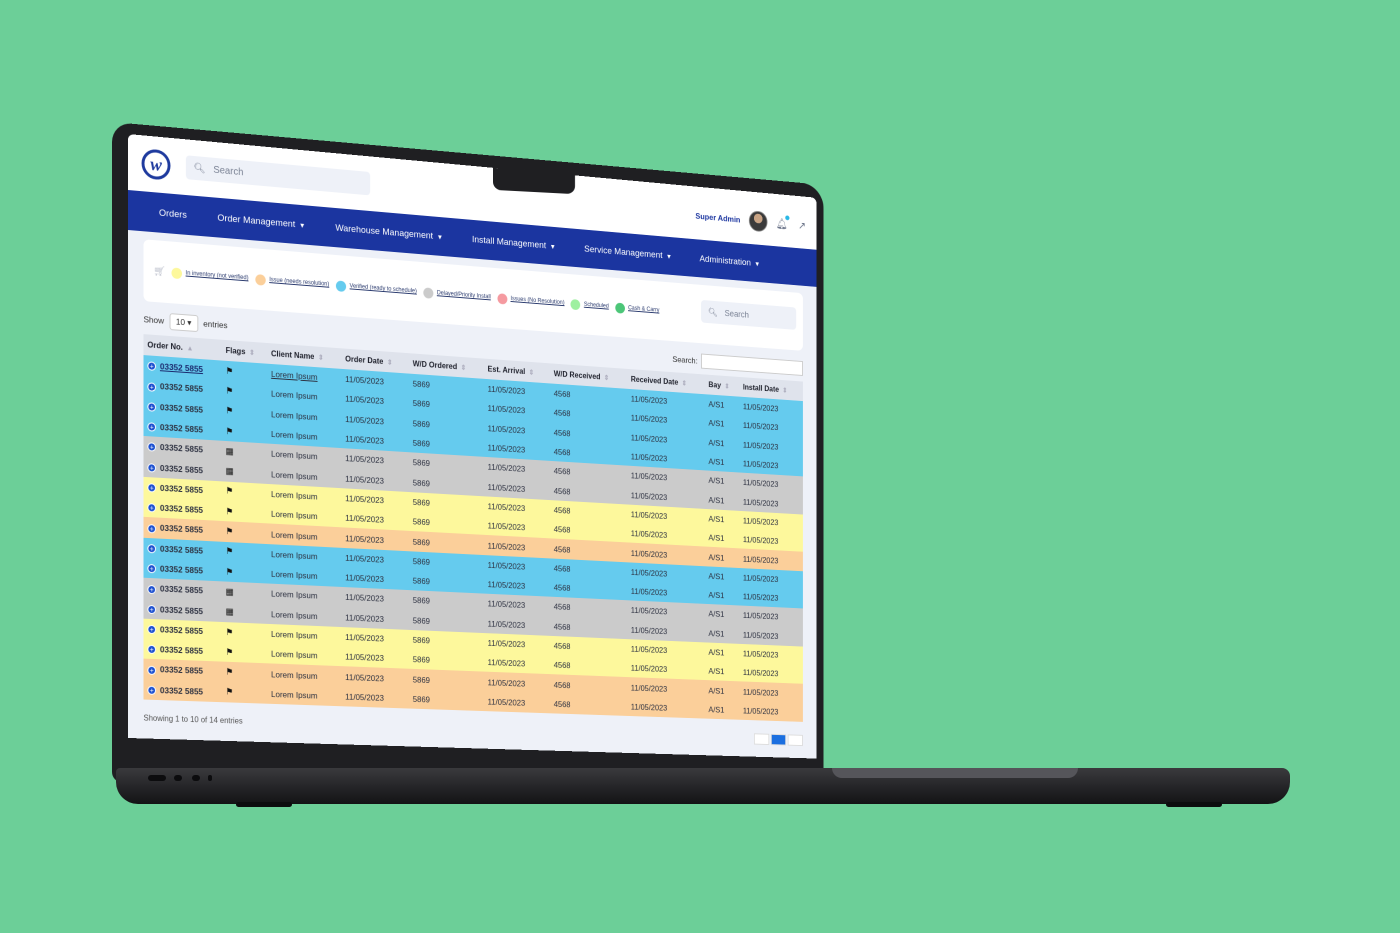 Image resolution: width=1400 pixels, height=933 pixels. I want to click on nav-item-administration: Administration ▼, so click(729, 260).